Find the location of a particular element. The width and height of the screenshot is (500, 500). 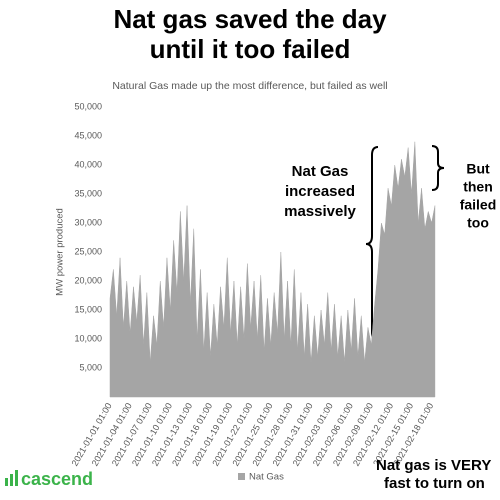

annotation: then is located at coordinates (478, 187).